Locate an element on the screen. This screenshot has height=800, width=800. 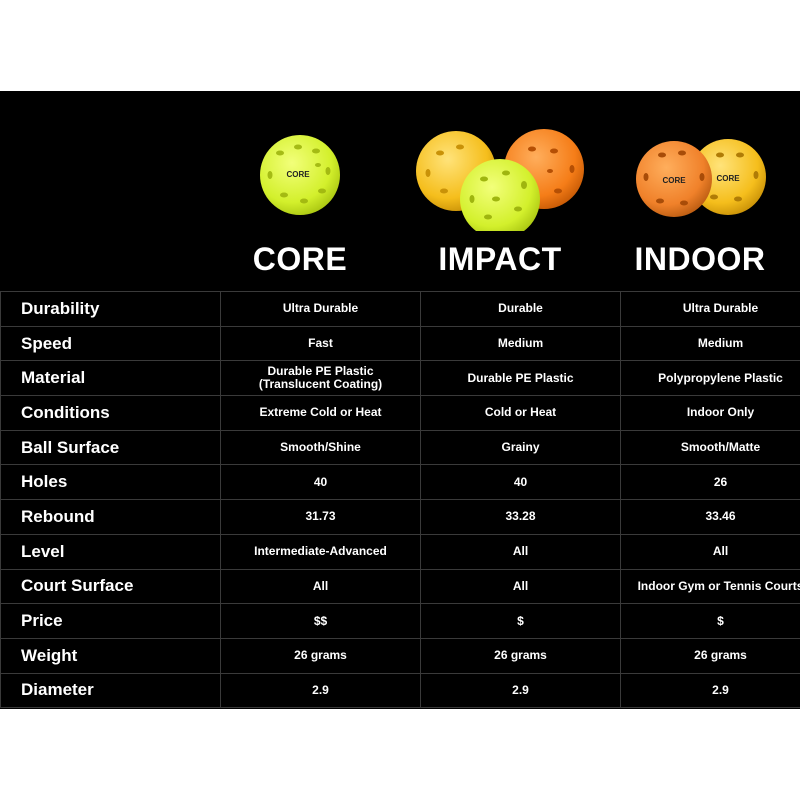
cell-value: Durable is located at coordinates (520, 309).